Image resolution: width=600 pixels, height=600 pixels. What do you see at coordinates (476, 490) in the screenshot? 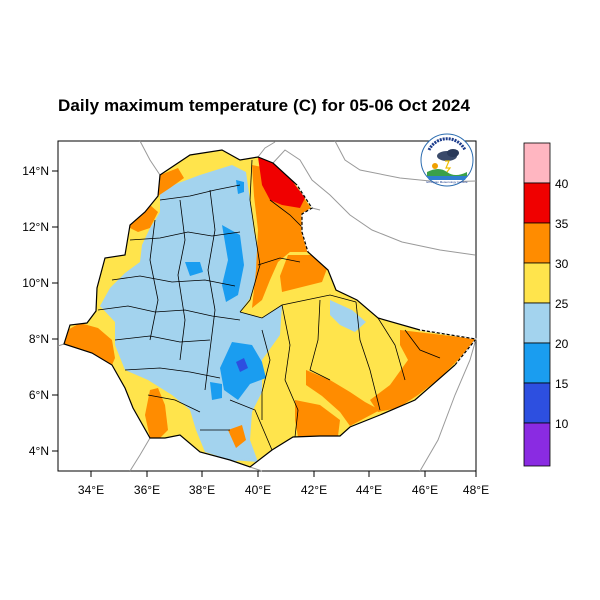
I see `lon-tick-label: 48°E` at bounding box center [476, 490].